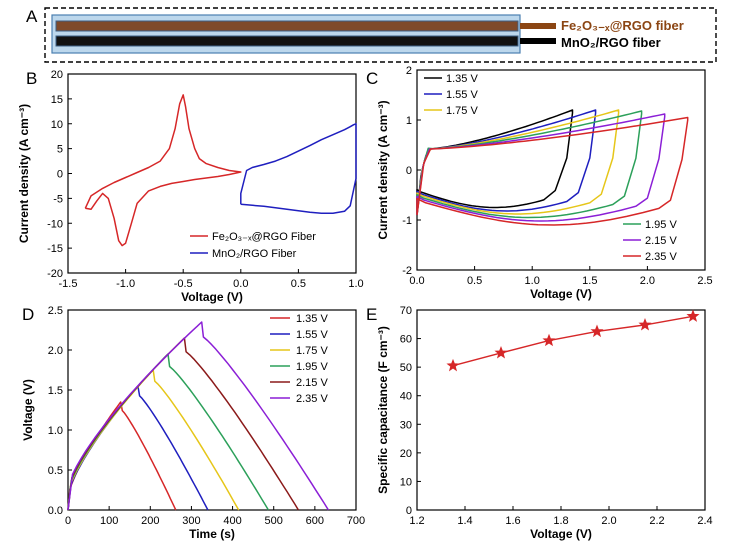  I want to click on fe2o3-fiber-label: Fe₂O₃₋ₓ@RGO fiber, so click(622, 25).